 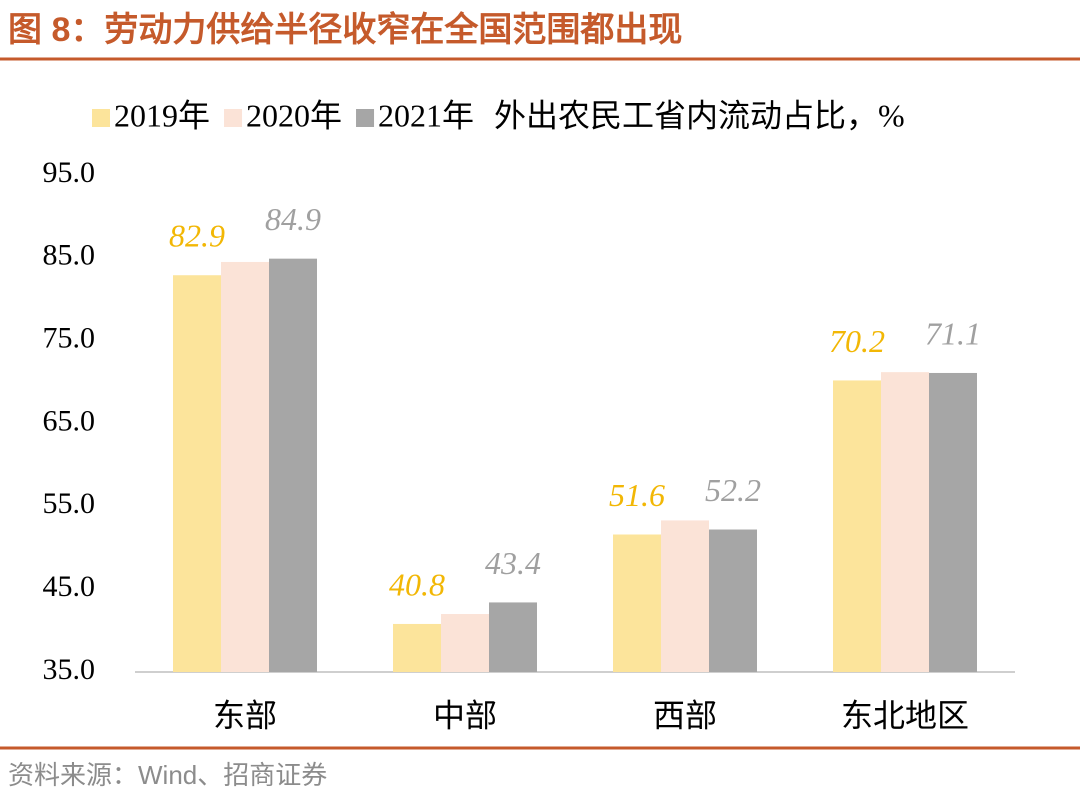 What do you see at coordinates (69, 255) in the screenshot?
I see `y-tick-label: 85.0` at bounding box center [69, 255].